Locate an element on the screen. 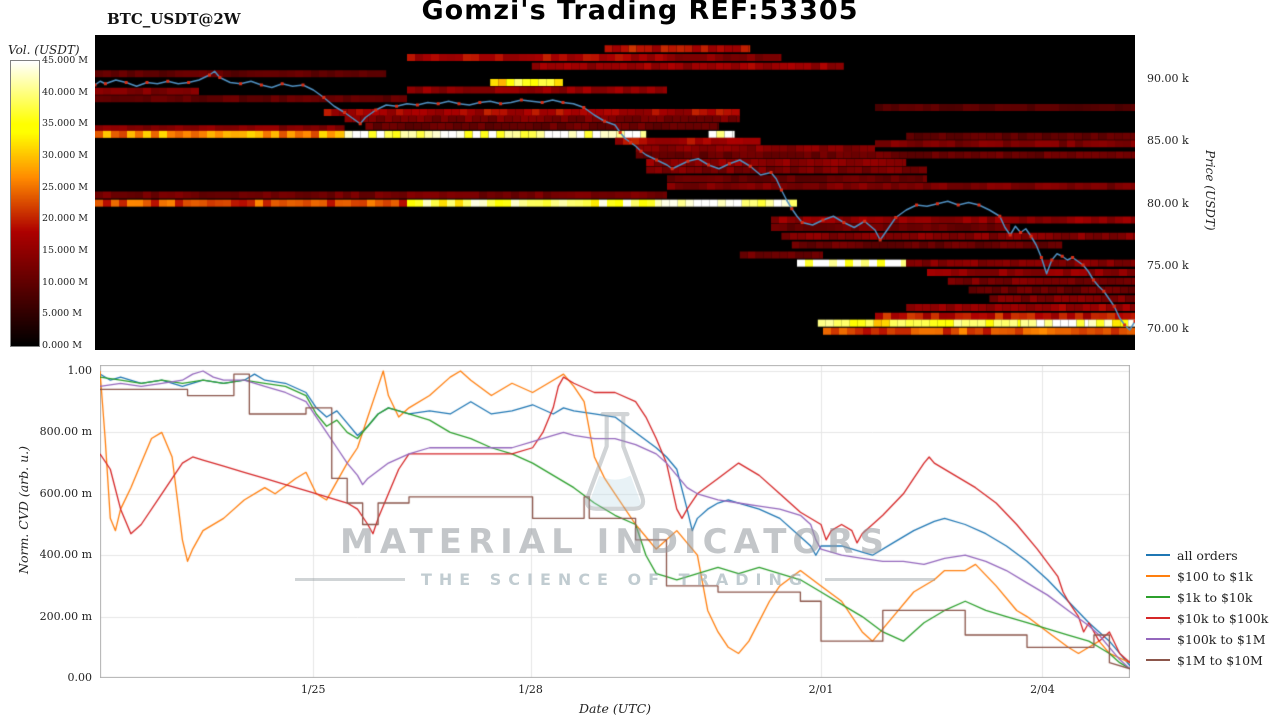  legend-item-2: $1k to $10k is located at coordinates (1207, 597).